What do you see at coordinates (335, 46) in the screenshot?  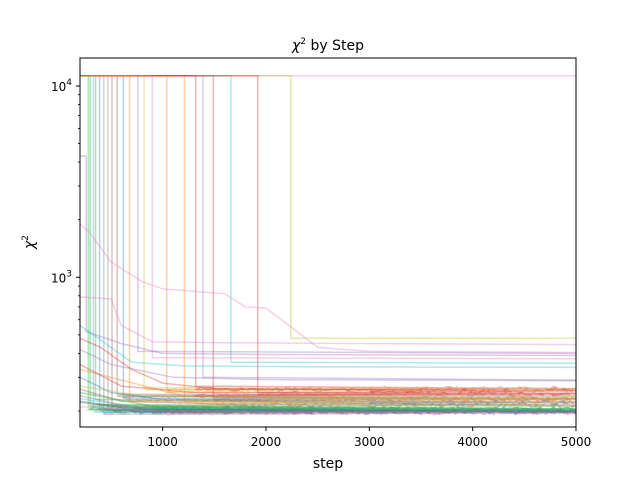 I see `title-suffix: by Step` at bounding box center [335, 46].